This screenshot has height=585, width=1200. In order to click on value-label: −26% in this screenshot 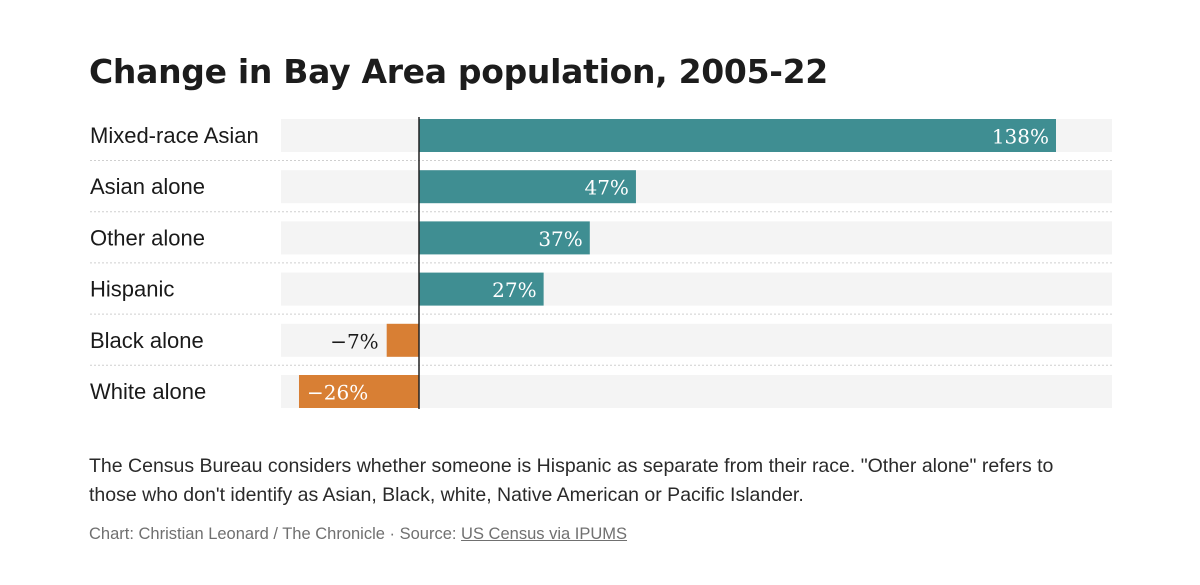, I will do `click(337, 393)`.